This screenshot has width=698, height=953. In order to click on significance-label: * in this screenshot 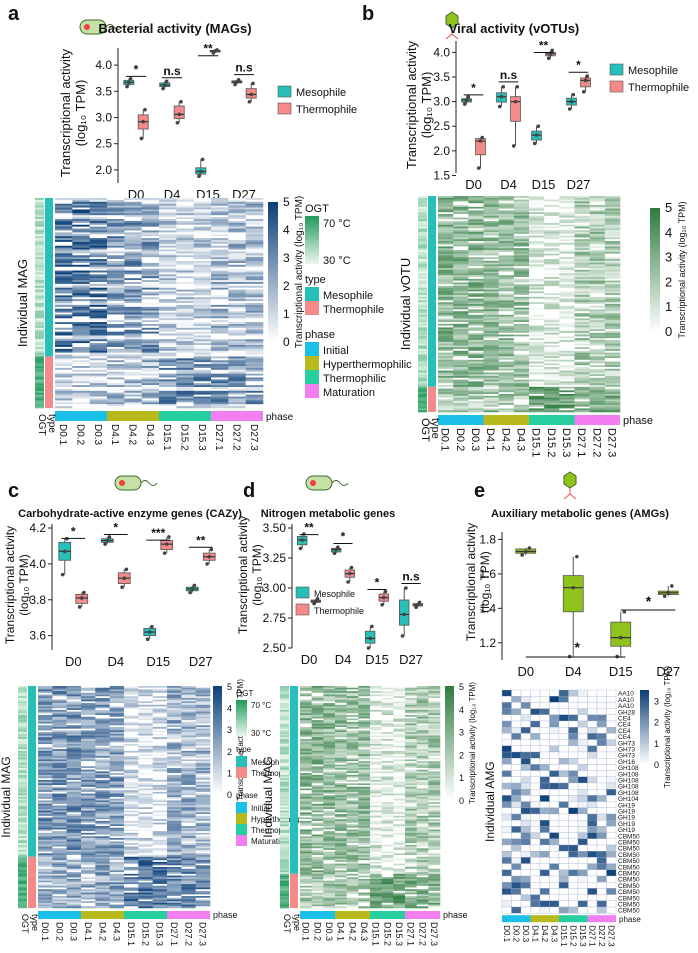, I will do `click(578, 65)`.